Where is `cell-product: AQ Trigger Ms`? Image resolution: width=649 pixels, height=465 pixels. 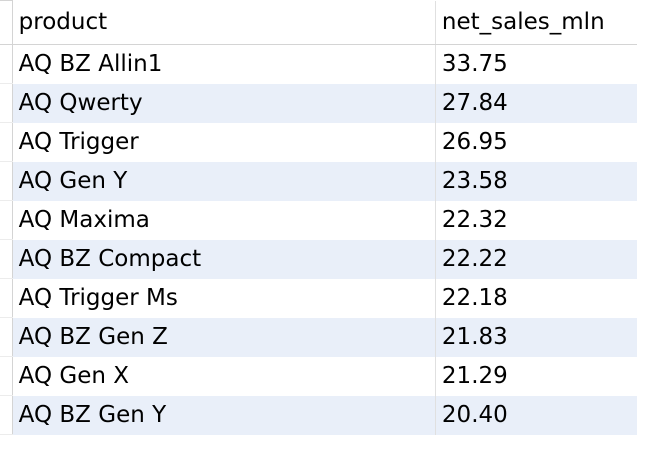
cell-product: AQ Trigger Ms is located at coordinates (224, 298).